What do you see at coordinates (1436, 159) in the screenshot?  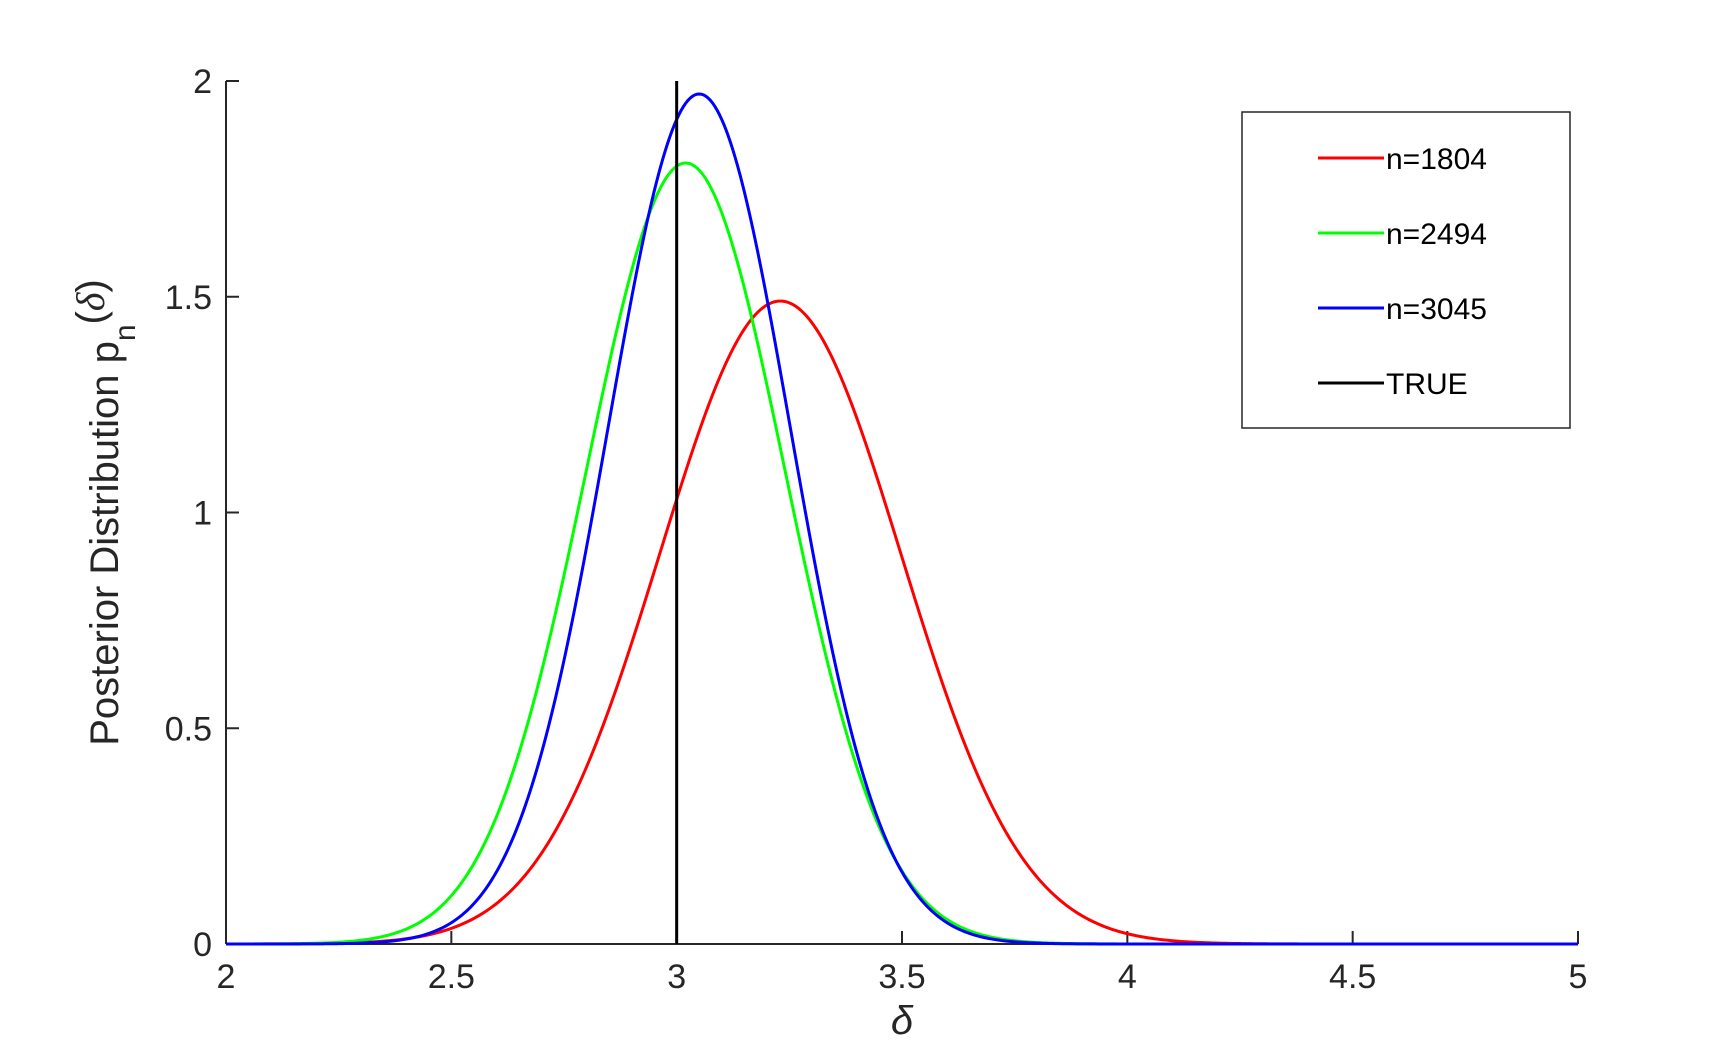 I see `legend-label: n=1804` at bounding box center [1436, 159].